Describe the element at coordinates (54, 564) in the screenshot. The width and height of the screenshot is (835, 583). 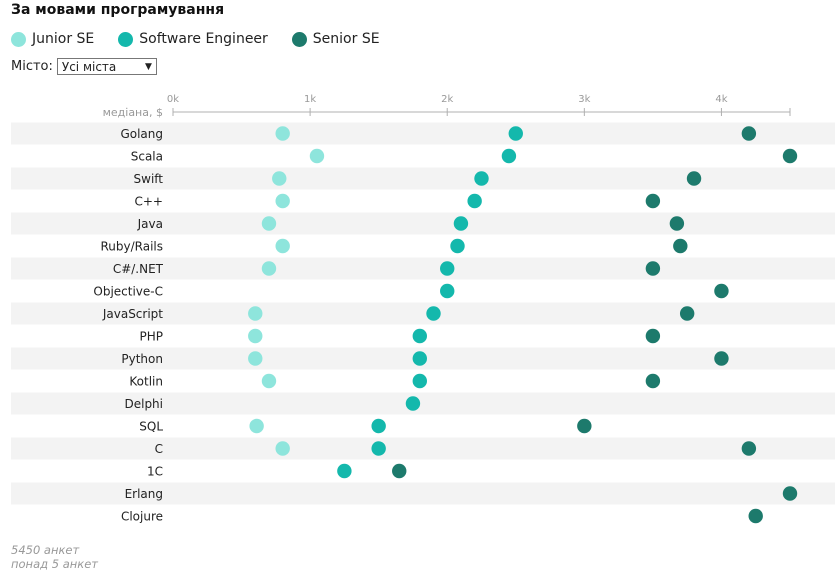
I see `min-responses-note: понад 5 анкет` at that location.